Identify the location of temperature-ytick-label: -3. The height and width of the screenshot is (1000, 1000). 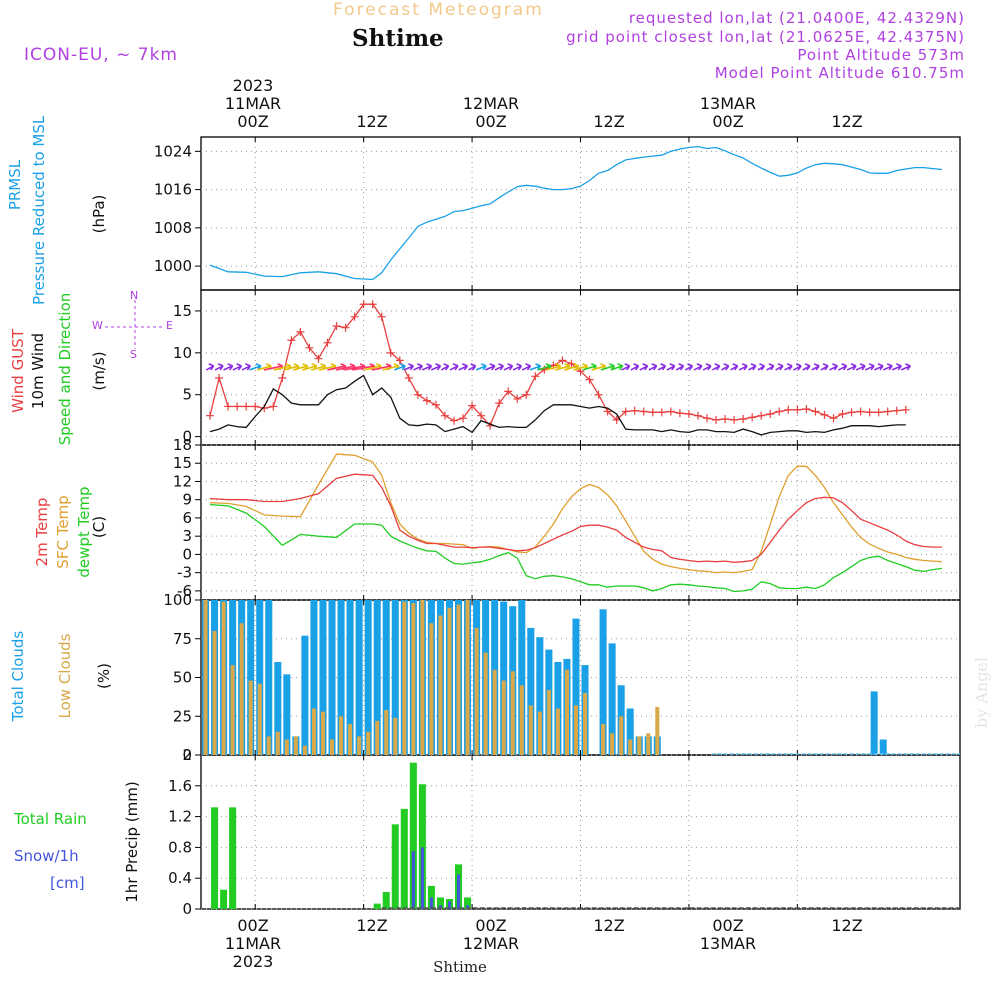
(184, 573).